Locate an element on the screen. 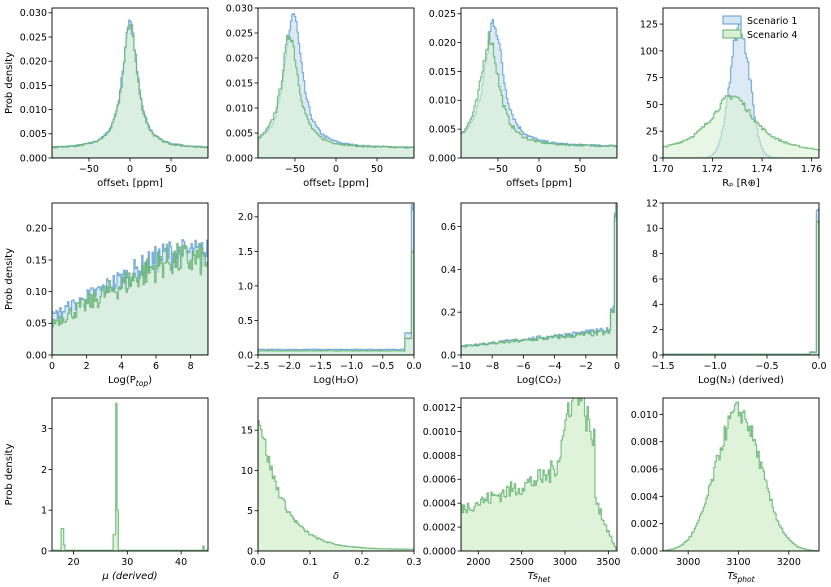 Image resolution: width=831 pixels, height=587 pixels. y-tick-label: 0.0012 is located at coordinates (439, 408).